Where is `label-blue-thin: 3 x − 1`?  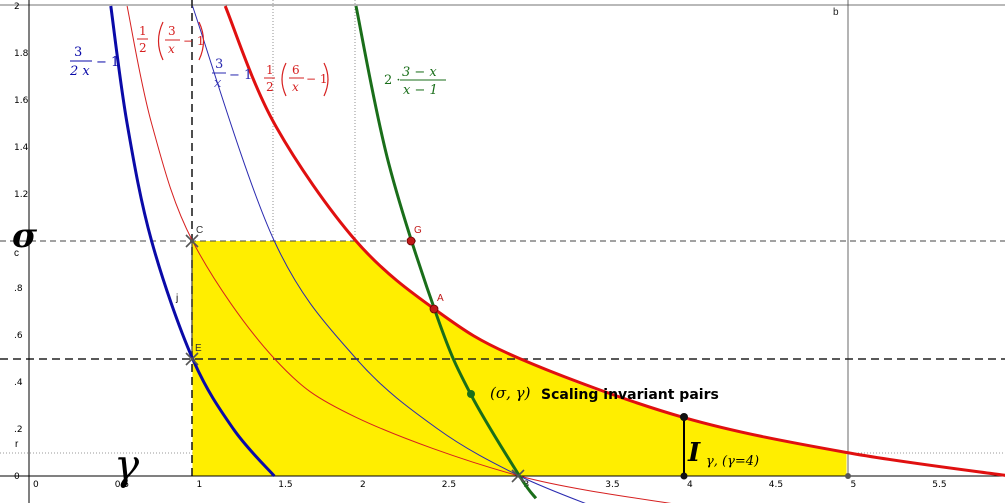 label-blue-thin: 3 x − 1 is located at coordinates (232, 74).